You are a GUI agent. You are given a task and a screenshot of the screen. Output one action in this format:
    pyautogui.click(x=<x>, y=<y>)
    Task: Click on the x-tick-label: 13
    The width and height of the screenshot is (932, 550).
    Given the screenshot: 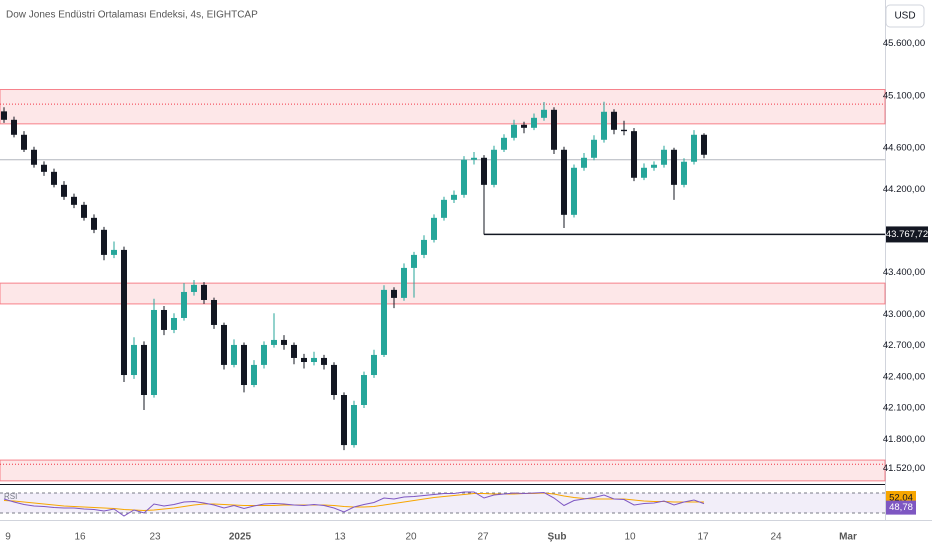 What is the action you would take?
    pyautogui.click(x=340, y=537)
    